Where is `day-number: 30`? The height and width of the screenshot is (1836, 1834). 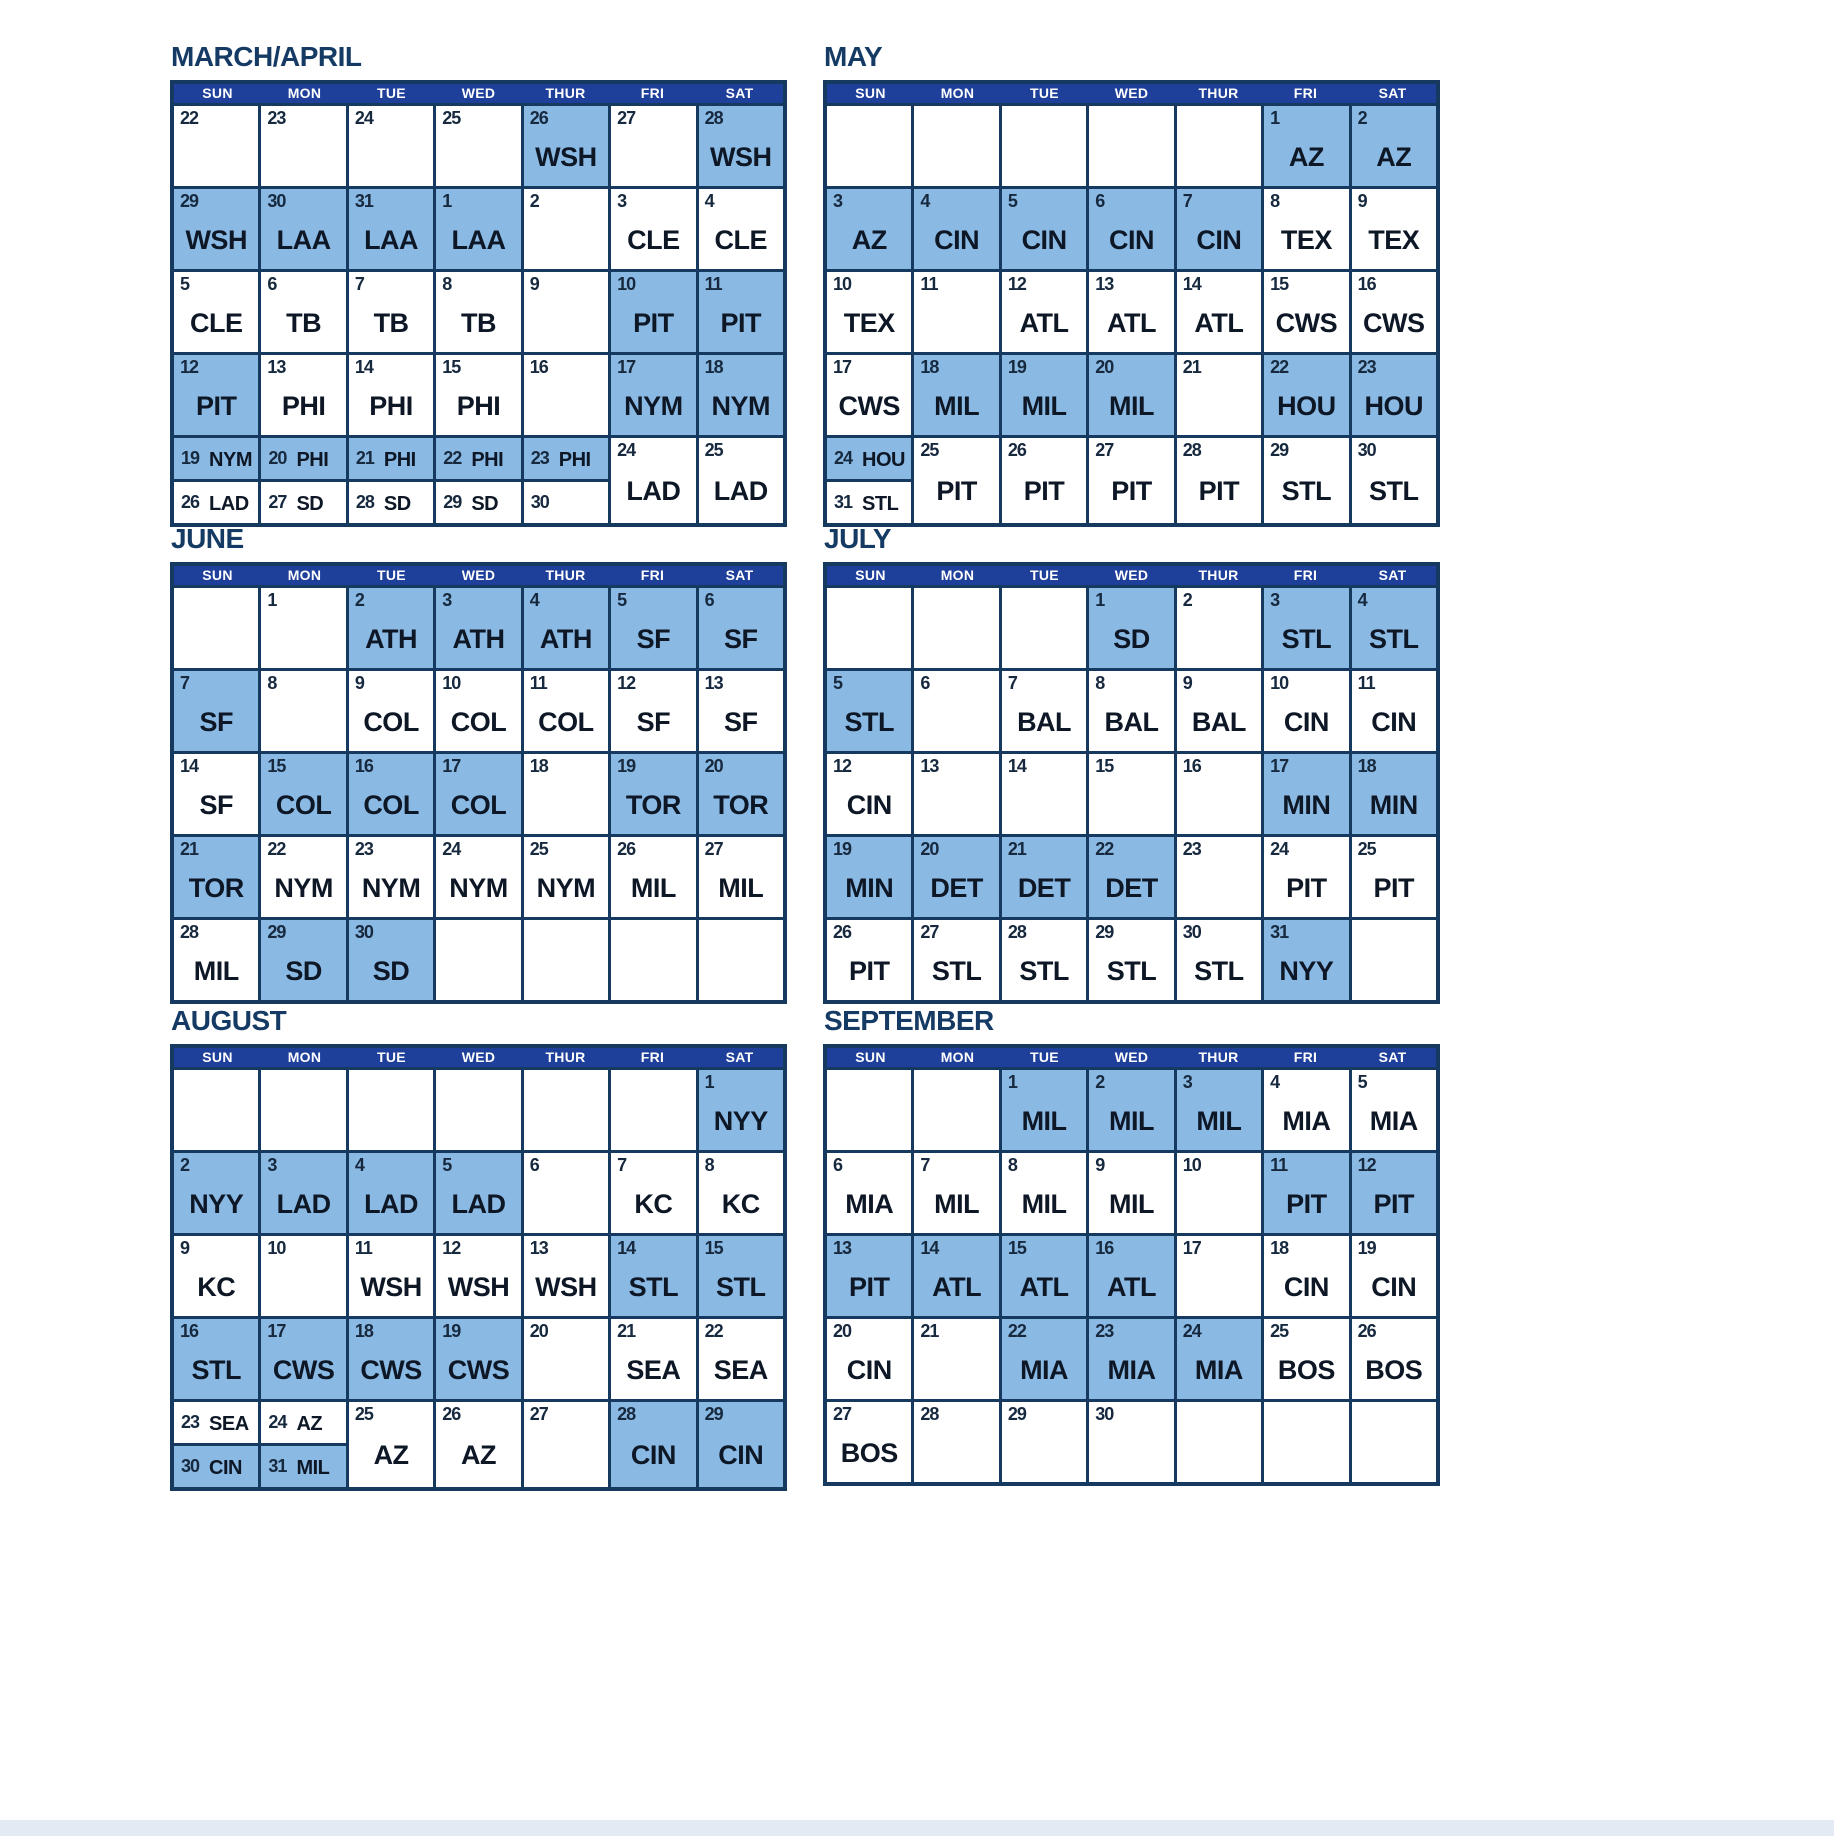 day-number: 30 is located at coordinates (1367, 450).